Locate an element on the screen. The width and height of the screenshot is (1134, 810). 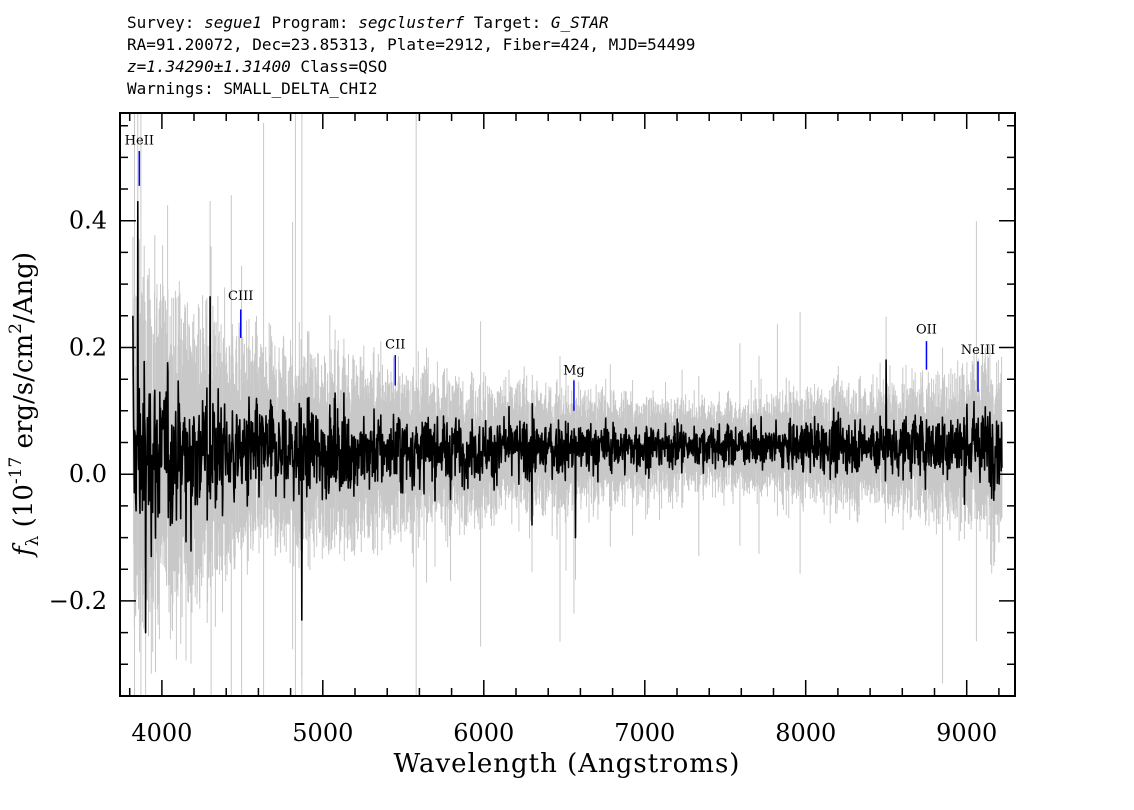
line-label-heii: HeII is located at coordinates (139, 141).